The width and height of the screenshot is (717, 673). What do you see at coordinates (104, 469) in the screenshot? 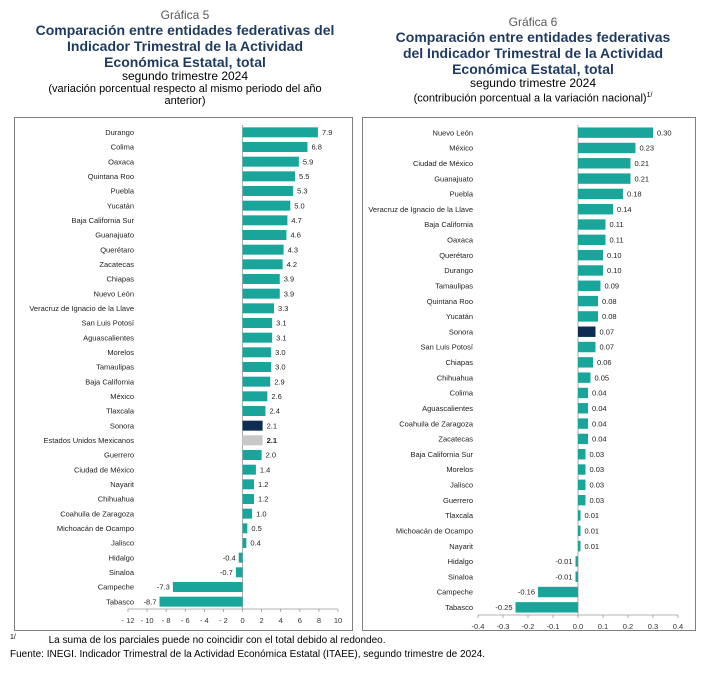
I see `category-label: Ciudad de México` at bounding box center [104, 469].